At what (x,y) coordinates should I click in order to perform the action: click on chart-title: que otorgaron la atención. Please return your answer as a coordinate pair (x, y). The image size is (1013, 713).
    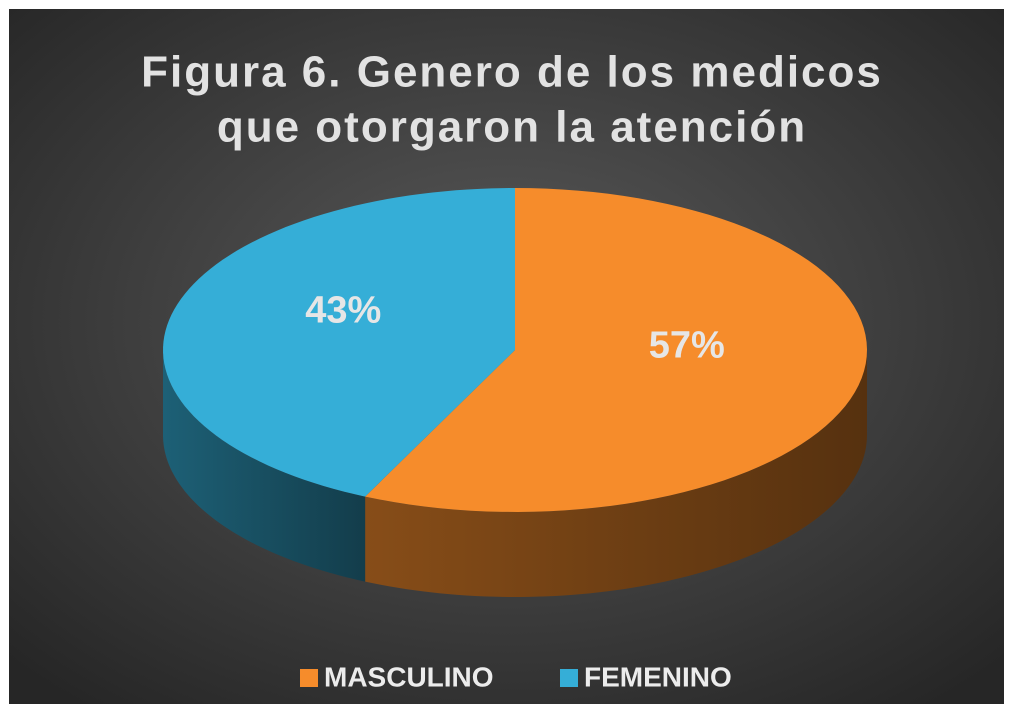
    Looking at the image, I should click on (512, 127).